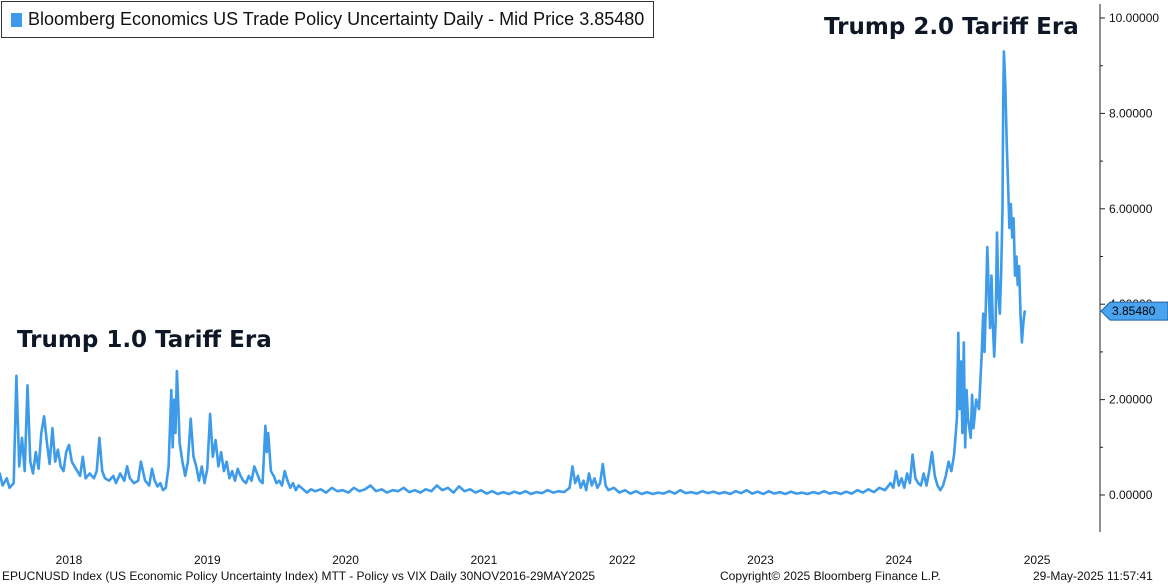  Describe the element at coordinates (1093, 576) in the screenshot. I see `footer-timestamp: 29-May-2025 11:57:41` at that location.